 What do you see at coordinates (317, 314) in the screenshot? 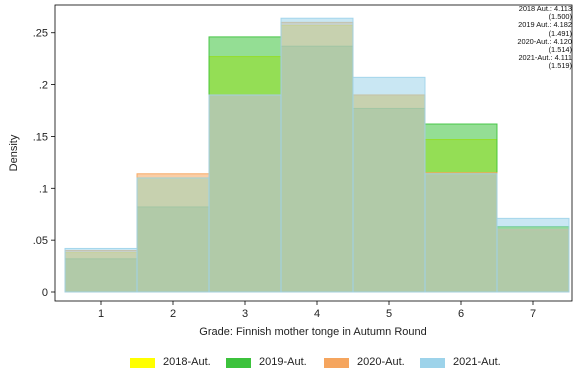
I see `x-tick-label: 4` at bounding box center [317, 314].